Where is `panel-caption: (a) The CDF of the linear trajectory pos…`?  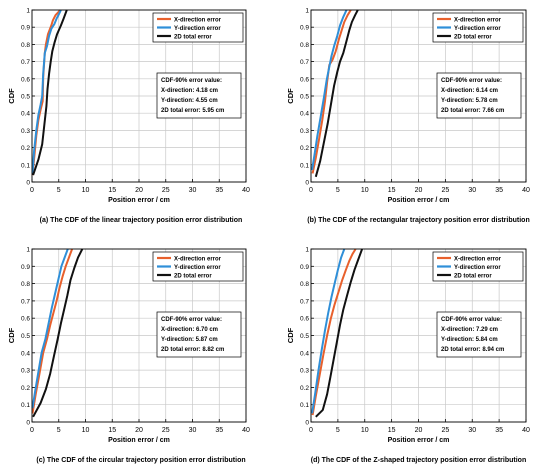 panel-caption: (a) The CDF of the linear trajectory pos… is located at coordinates (141, 220).